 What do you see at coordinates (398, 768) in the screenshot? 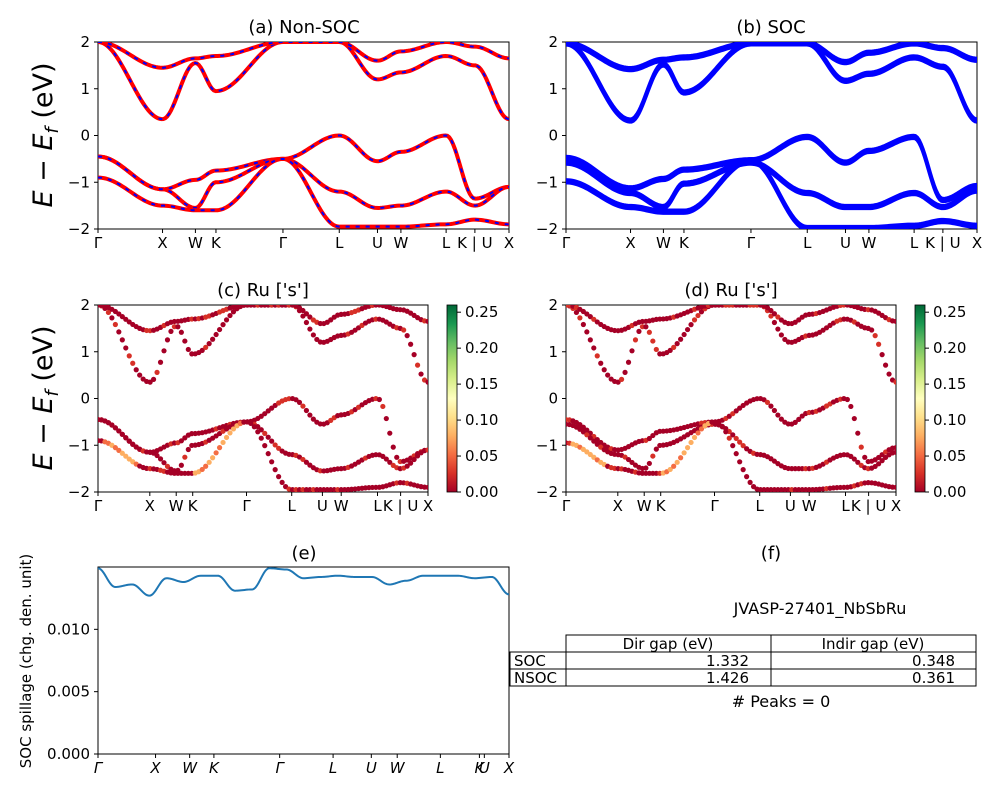
I see `panel-e-xtick-label: W` at bounding box center [398, 768].